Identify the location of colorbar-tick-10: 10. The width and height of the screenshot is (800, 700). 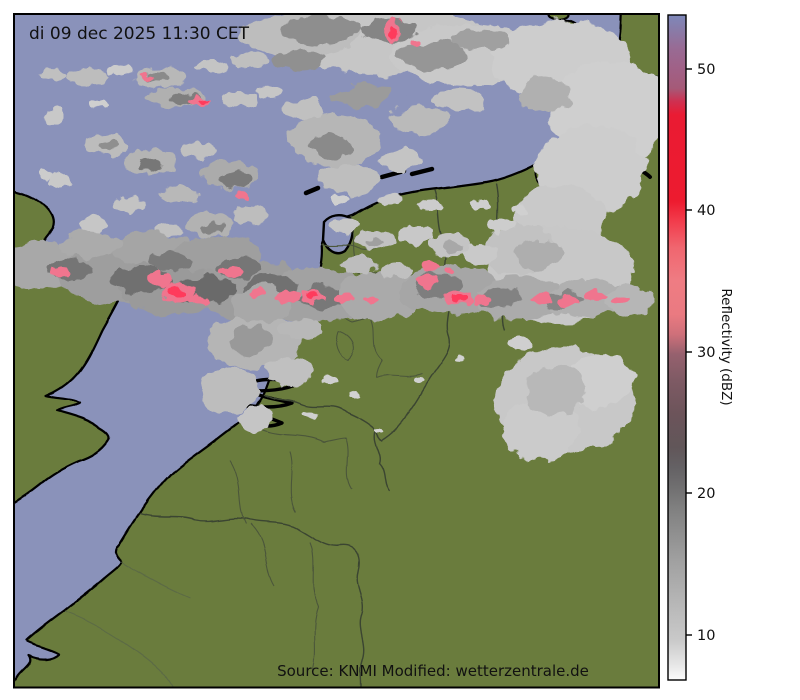
(706, 636).